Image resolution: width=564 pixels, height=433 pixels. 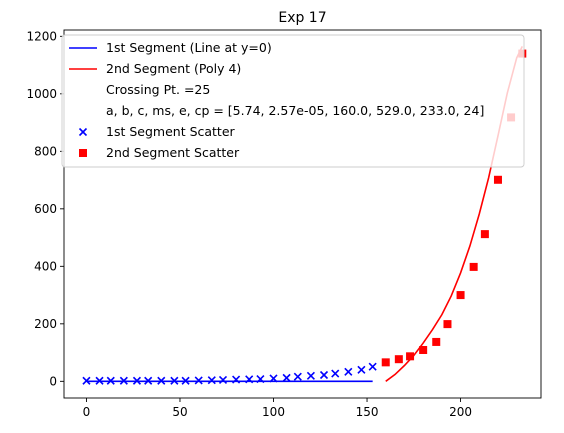 What do you see at coordinates (367, 412) in the screenshot?
I see `x-tick-label: 150` at bounding box center [367, 412].